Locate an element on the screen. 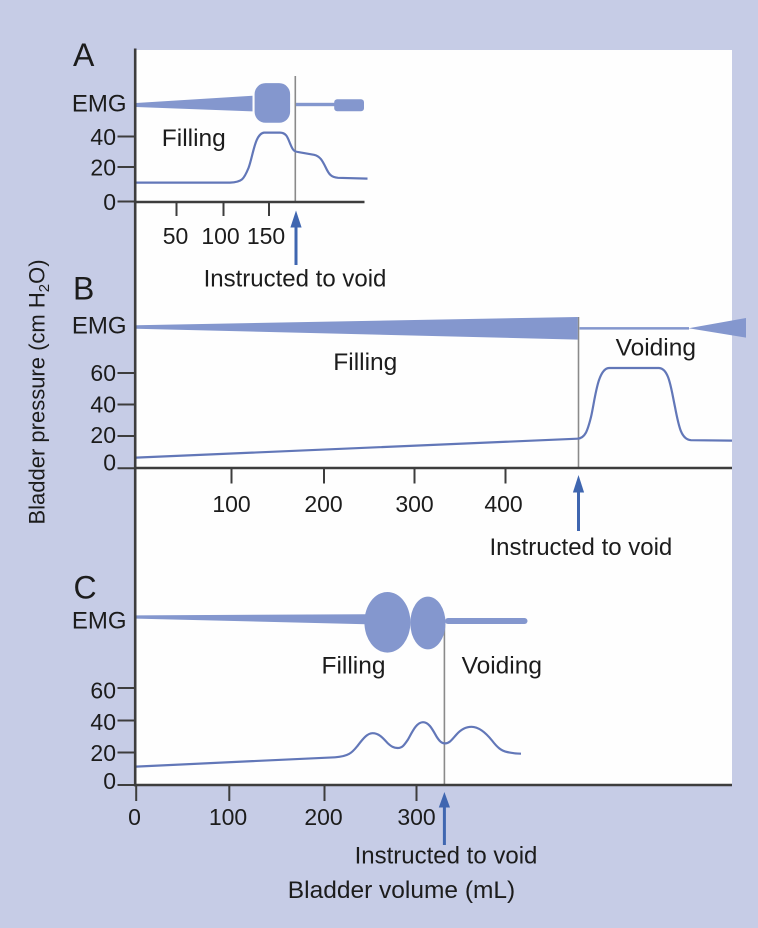 Image resolution: width=758 pixels, height=928 pixels. svg-text: B is located at coordinates (83, 289).